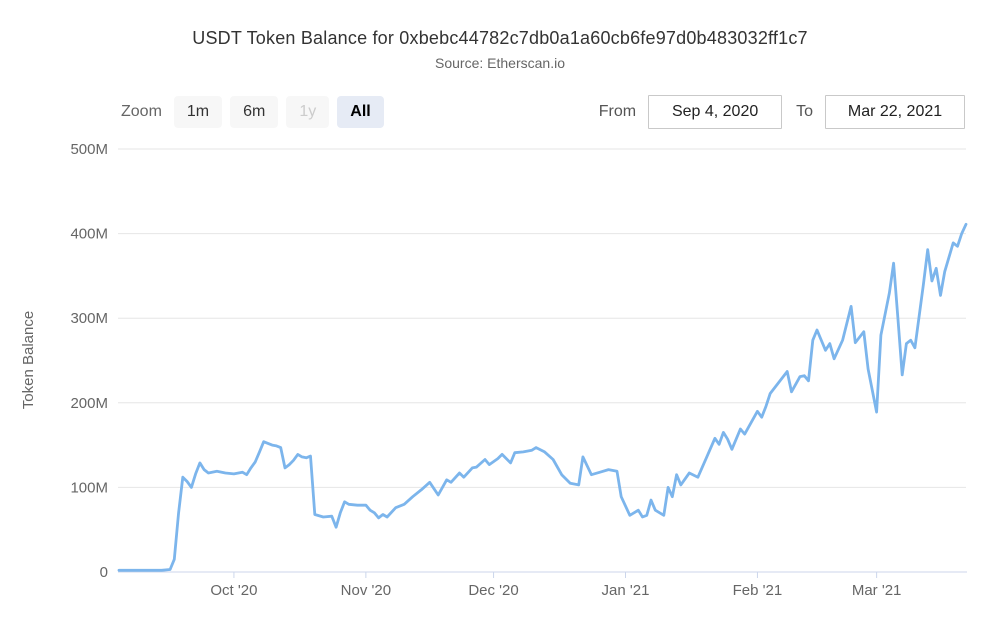  Describe the element at coordinates (366, 590) in the screenshot. I see `x-axis-label: Nov '20` at that location.